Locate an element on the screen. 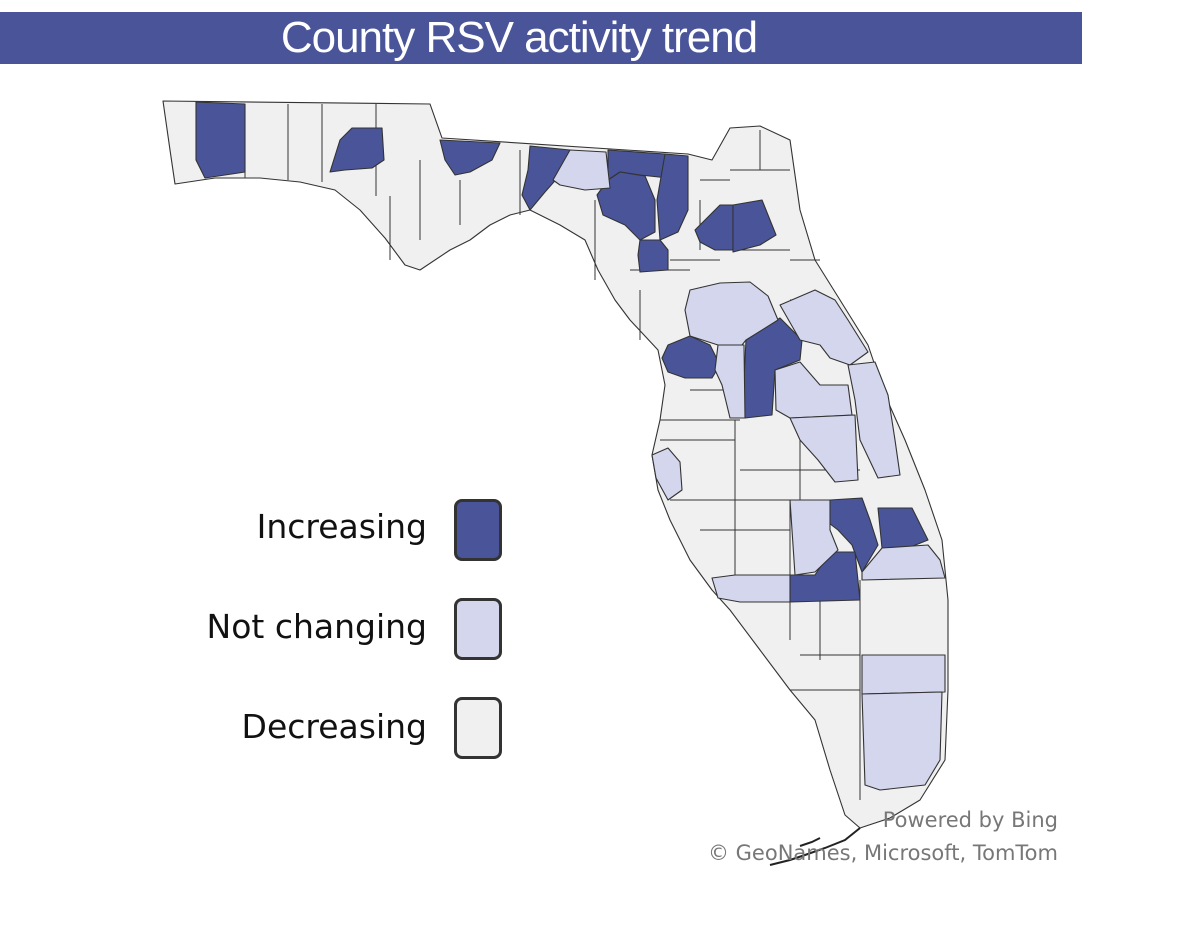 This screenshot has width=1200, height=928. county-hamilton is located at coordinates (581, 170).